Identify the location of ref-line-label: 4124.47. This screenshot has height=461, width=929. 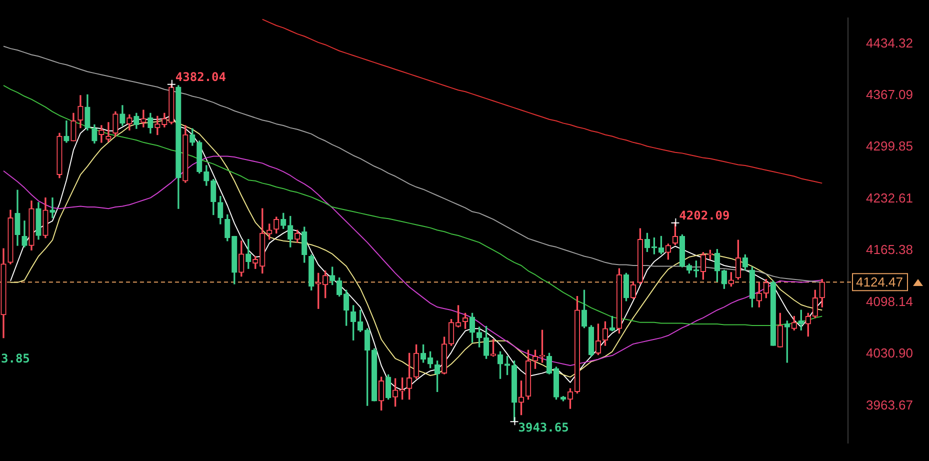
(879, 282).